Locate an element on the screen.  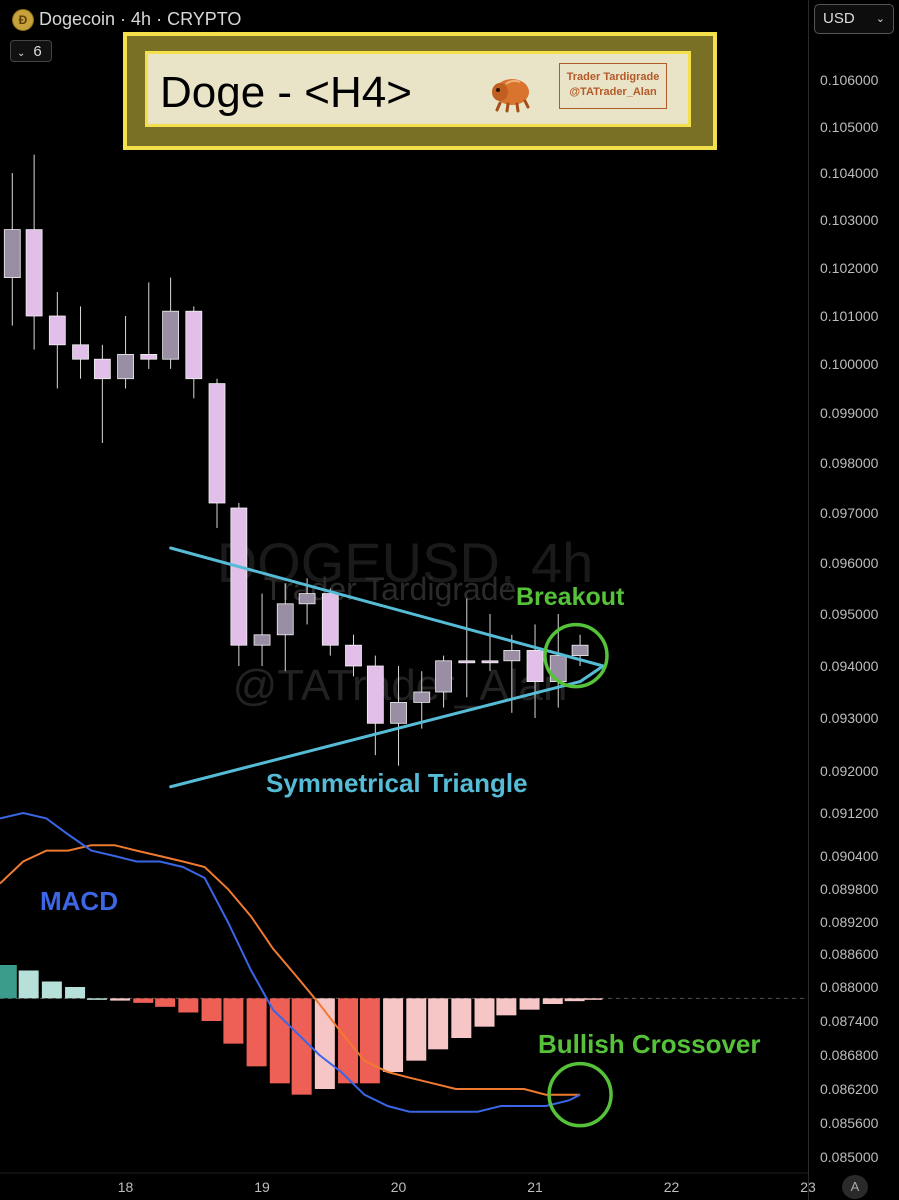
price-tick-label: 0.104000 is located at coordinates (849, 173).